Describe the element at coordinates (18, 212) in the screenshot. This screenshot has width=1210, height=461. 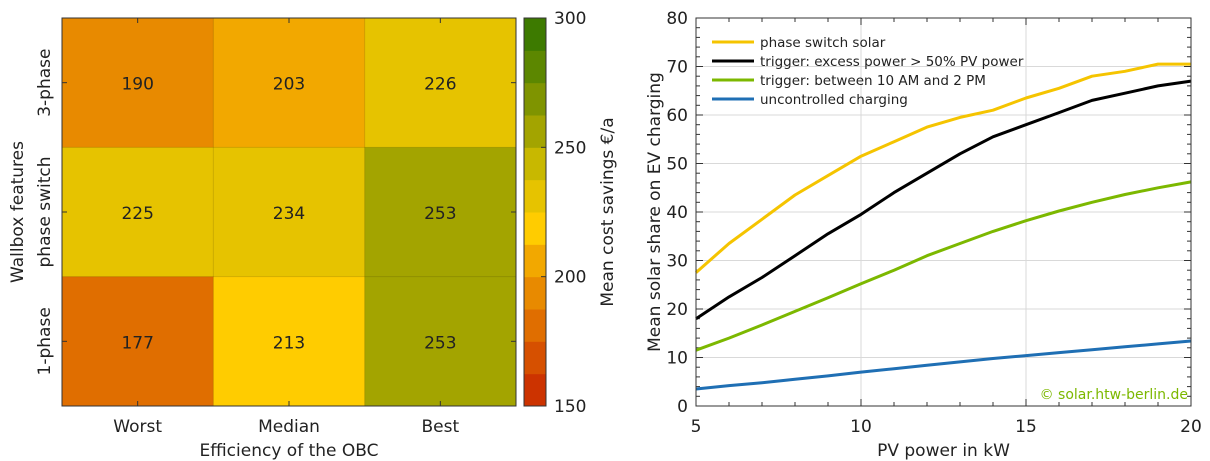
I see `y-axis-label: Wallbox features` at that location.